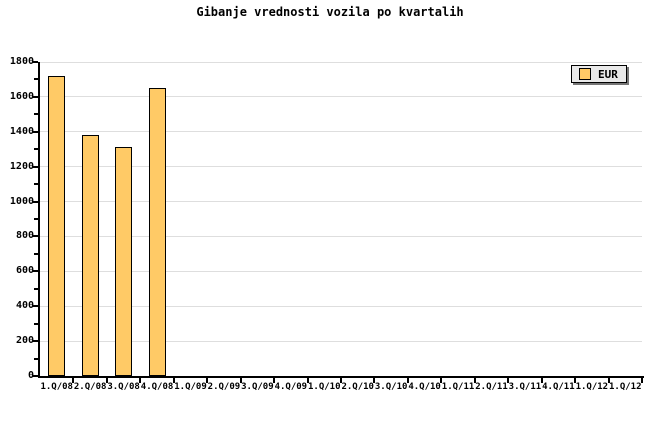 Image resolution: width=660 pixels, height=440 pixels. What do you see at coordinates (39, 220) in the screenshot?
I see `y-axis-line` at bounding box center [39, 220].